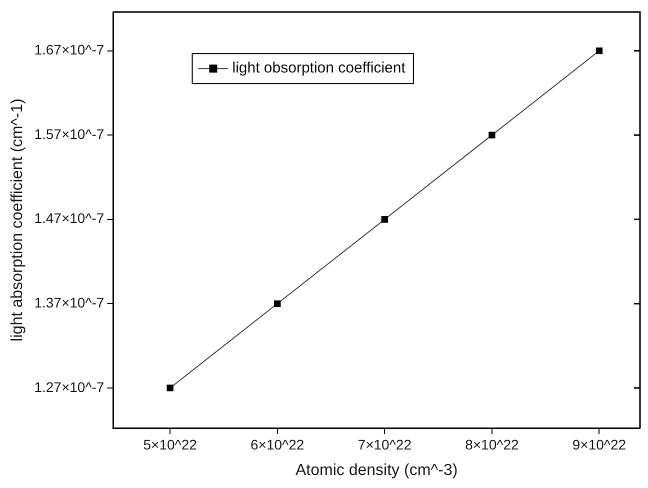  Describe the element at coordinates (69, 386) in the screenshot. I see `y-tick-label: 1.27×10^-7` at that location.